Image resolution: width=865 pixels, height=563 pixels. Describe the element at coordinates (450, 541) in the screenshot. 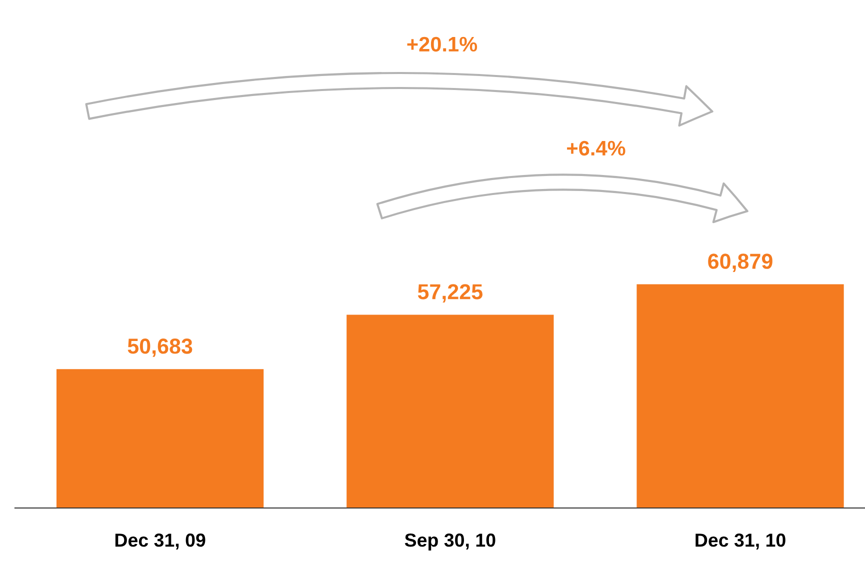

I see `x-tick-label: Sep 30, 10` at that location.